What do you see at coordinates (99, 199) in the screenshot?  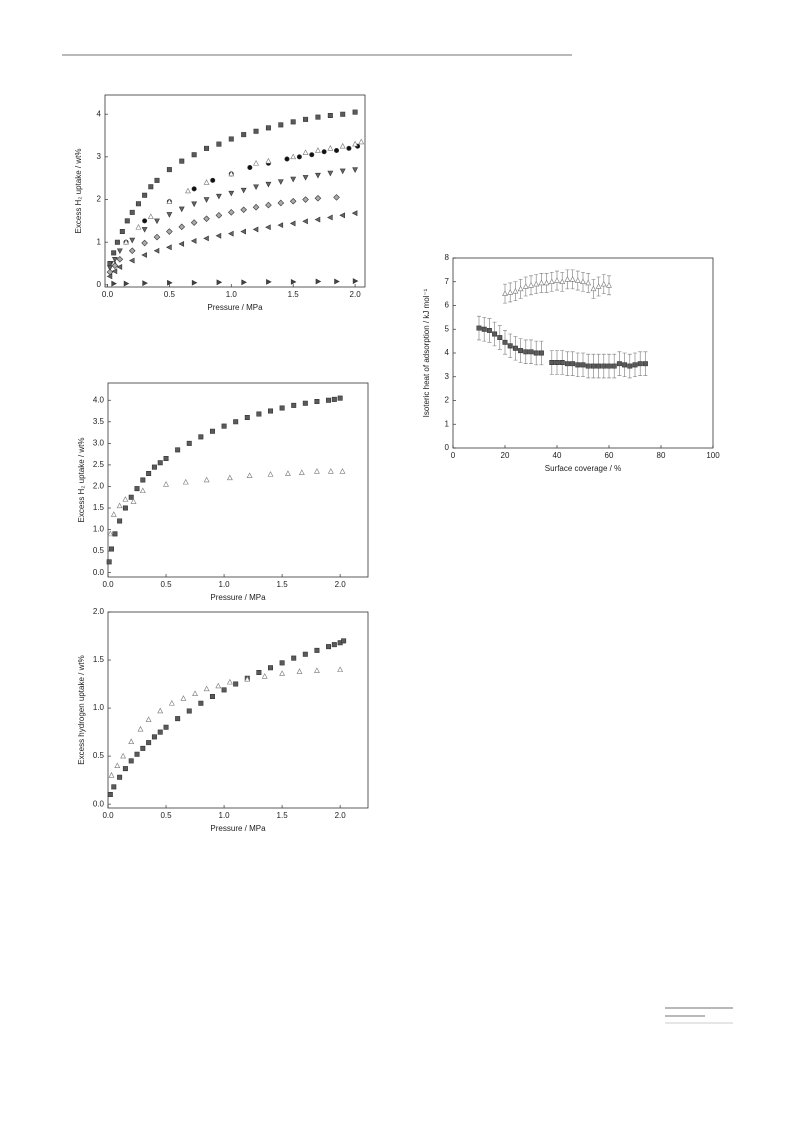 I see `y-tick-label: 2` at bounding box center [99, 199].